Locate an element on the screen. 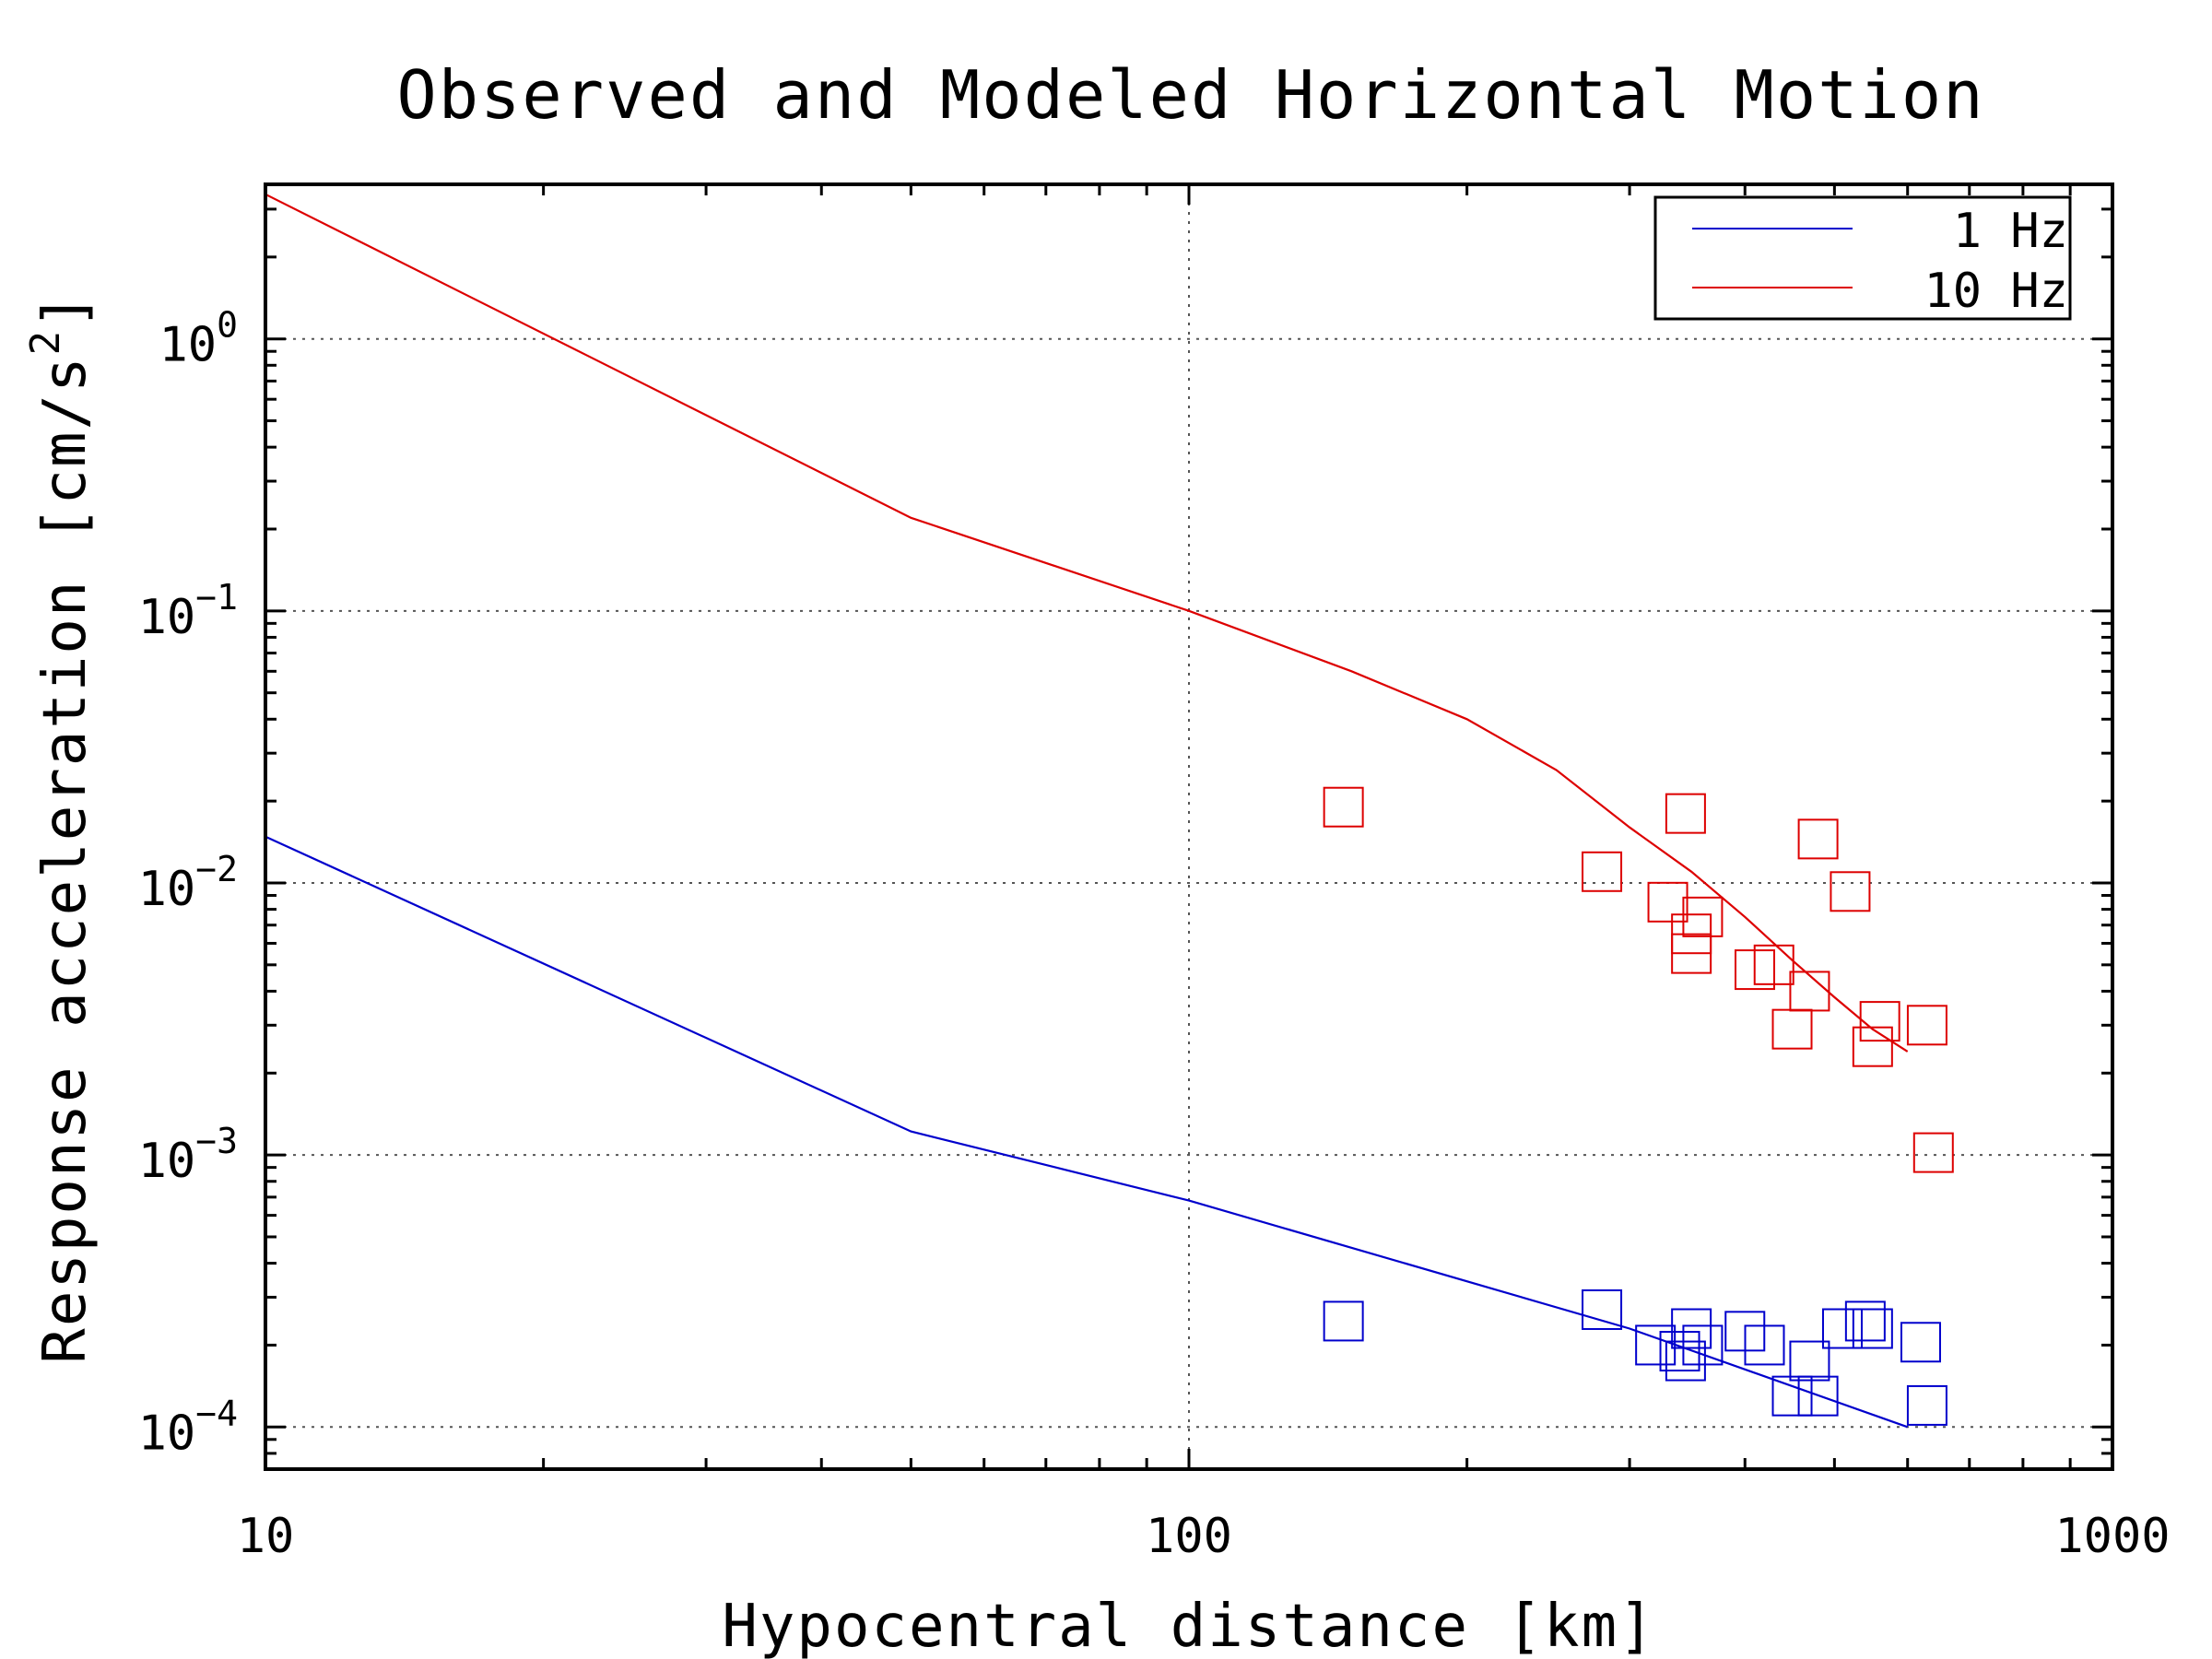 The image size is (2212, 1659). y-tick-exponent: −2 is located at coordinates (216, 869).